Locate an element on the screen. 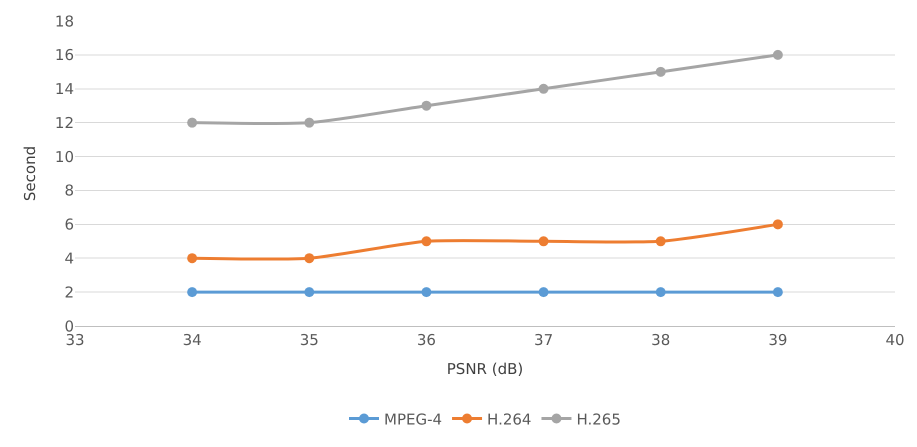  x-tick-label: 35 is located at coordinates (309, 340).